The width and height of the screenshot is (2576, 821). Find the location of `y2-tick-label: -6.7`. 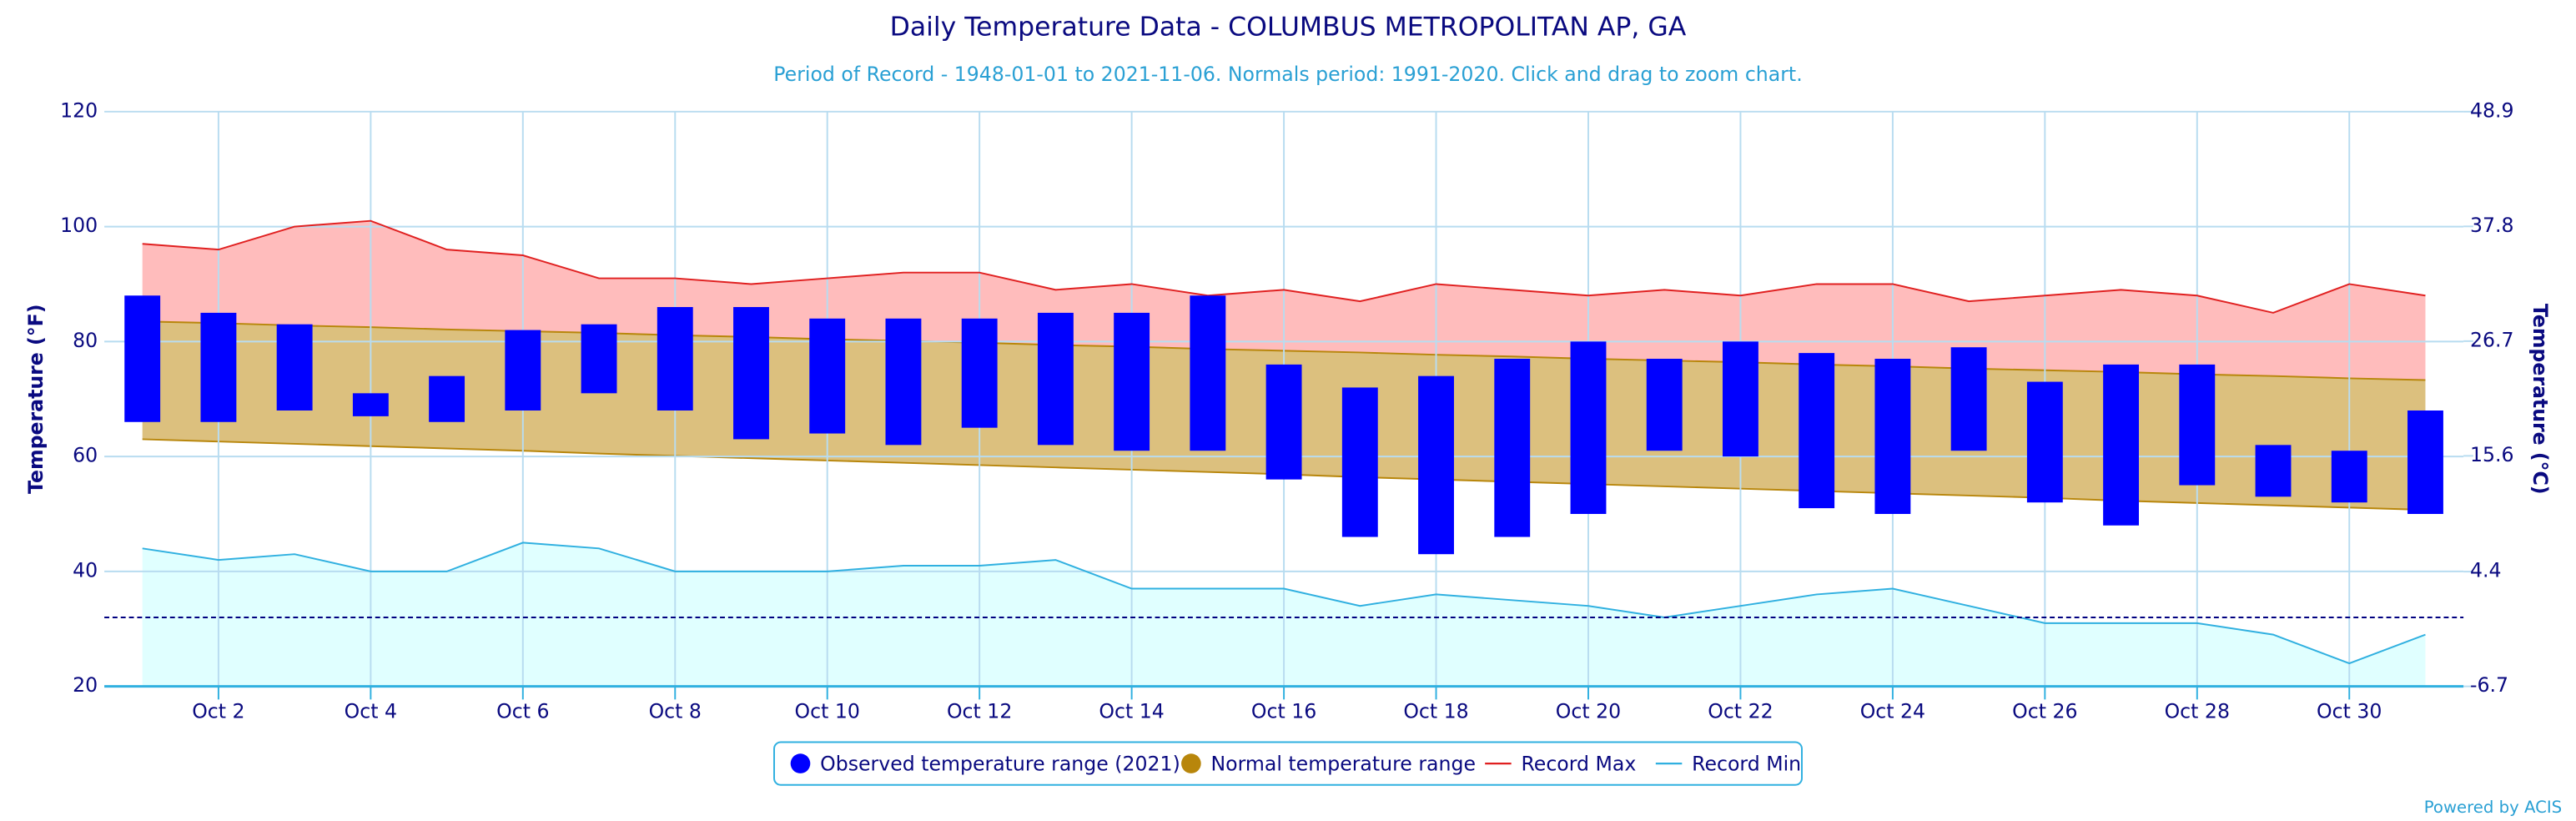

y2-tick-label: -6.7 is located at coordinates (2489, 685).